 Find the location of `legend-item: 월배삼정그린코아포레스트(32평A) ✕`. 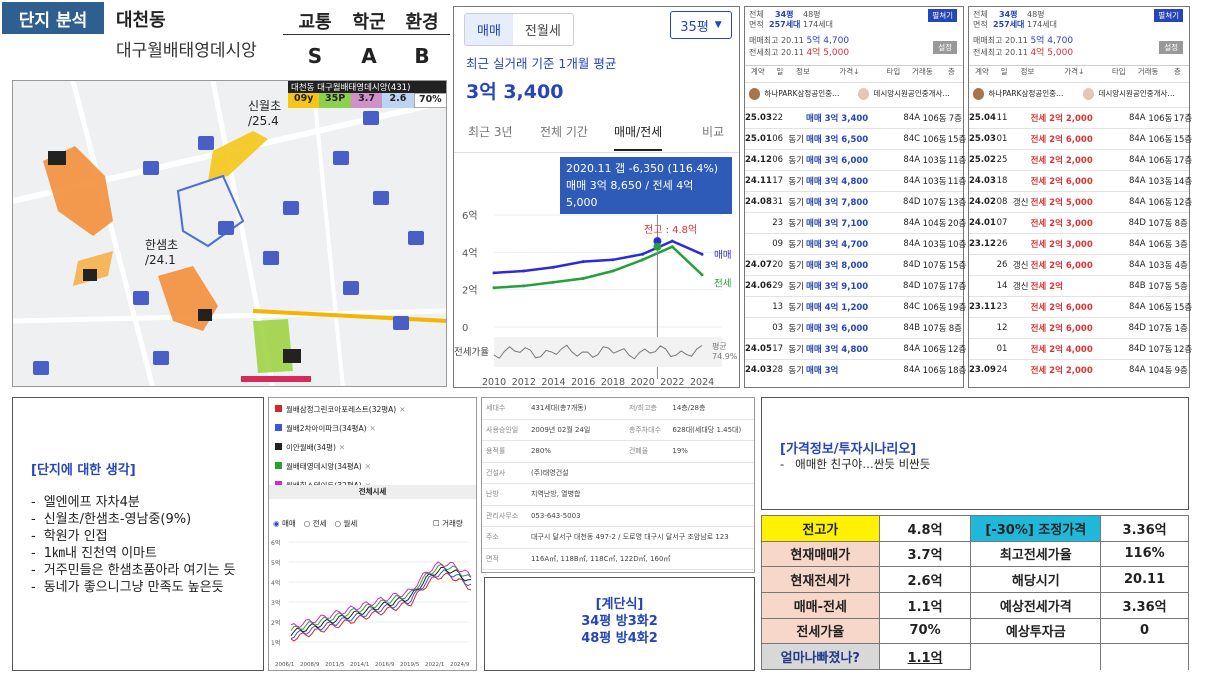

legend-item: 월배삼정그린코아포레스트(32평A) ✕ is located at coordinates (340, 409).